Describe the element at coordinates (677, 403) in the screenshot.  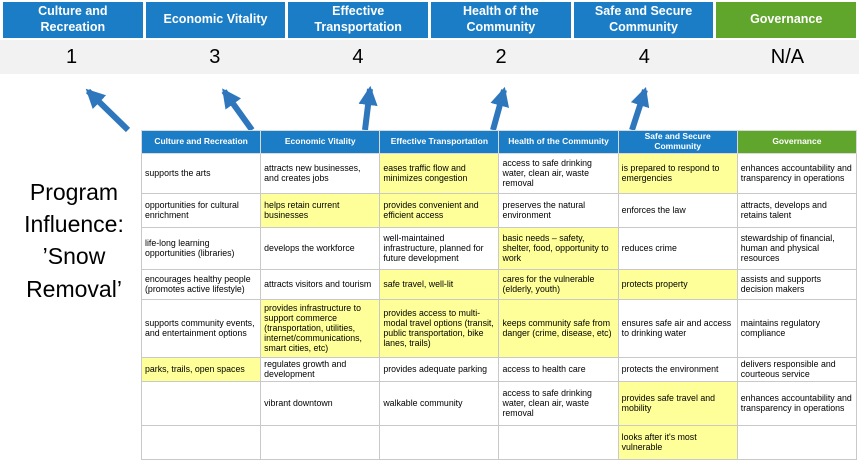
I see `matrix-cell: provides safe travel and mobility` at that location.